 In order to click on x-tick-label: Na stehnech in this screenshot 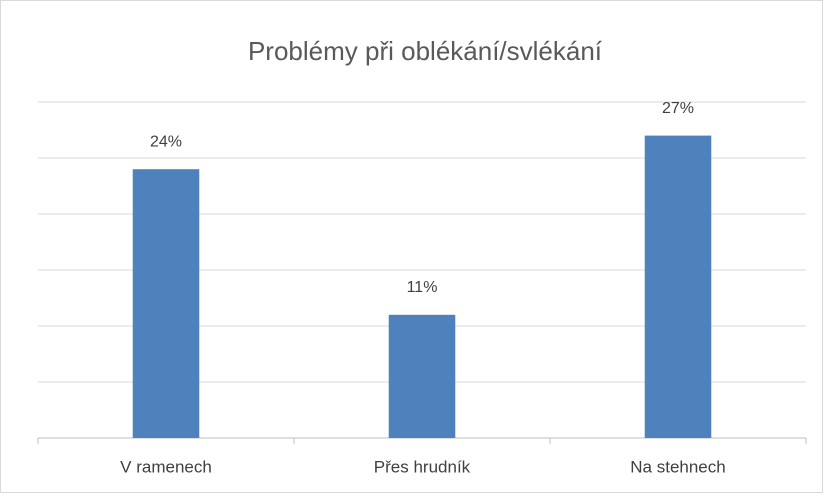, I will do `click(677, 466)`.